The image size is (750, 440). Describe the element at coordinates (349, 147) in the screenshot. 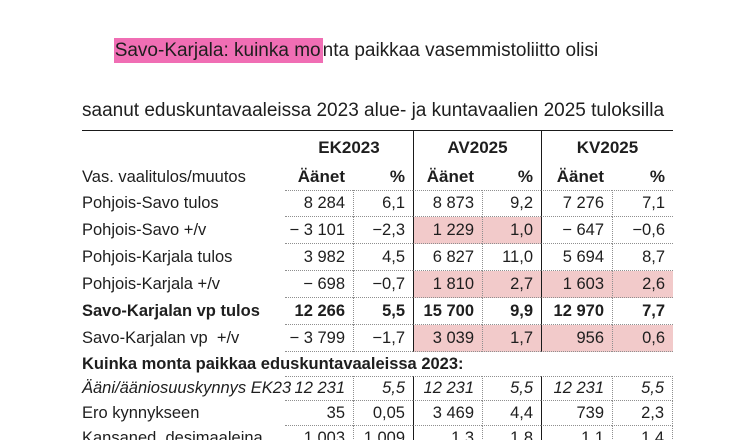

I see `group-header-ek2023: EK2023` at that location.